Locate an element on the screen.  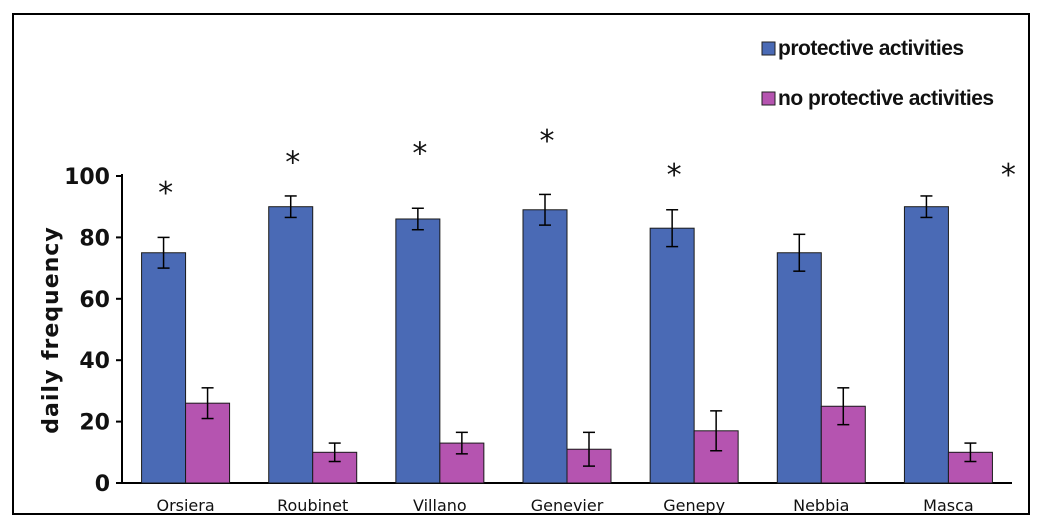
y-tick-label: 20 is located at coordinates (94, 423).